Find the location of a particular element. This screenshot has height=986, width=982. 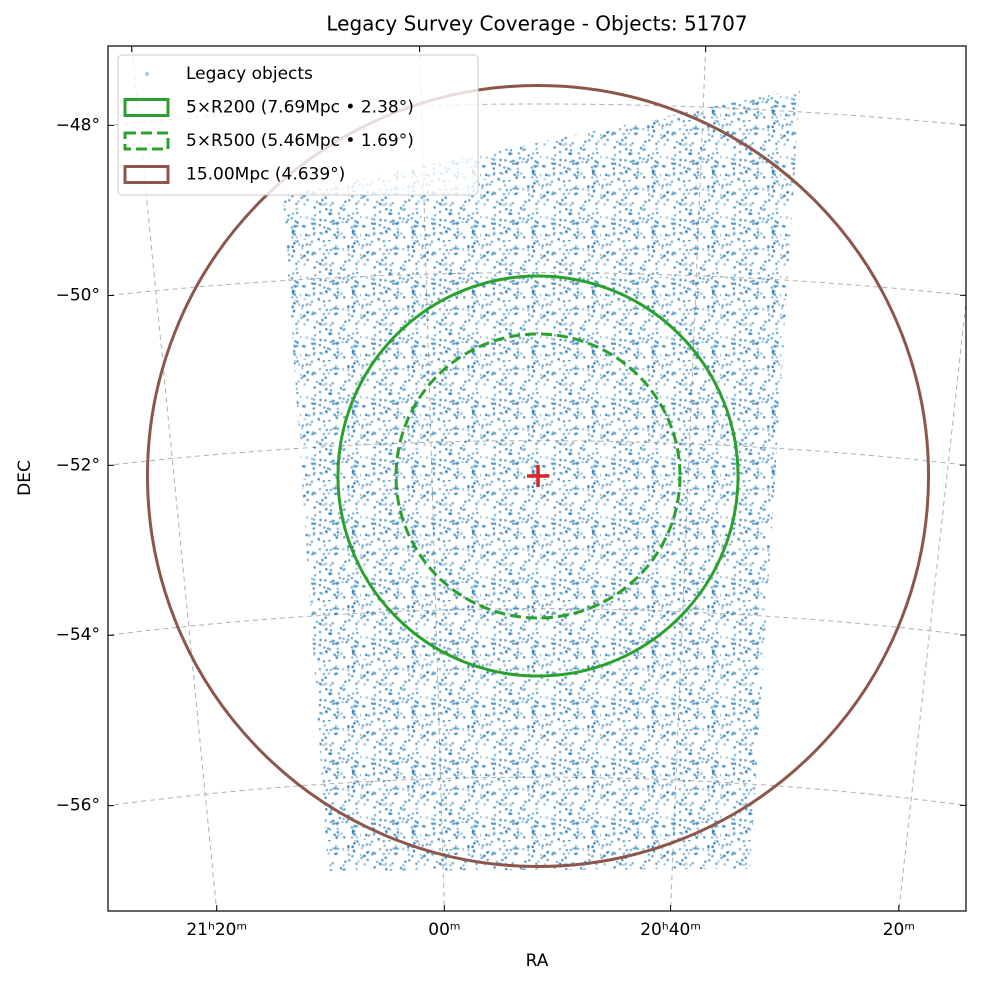

radius-circle is located at coordinates (538, 476).